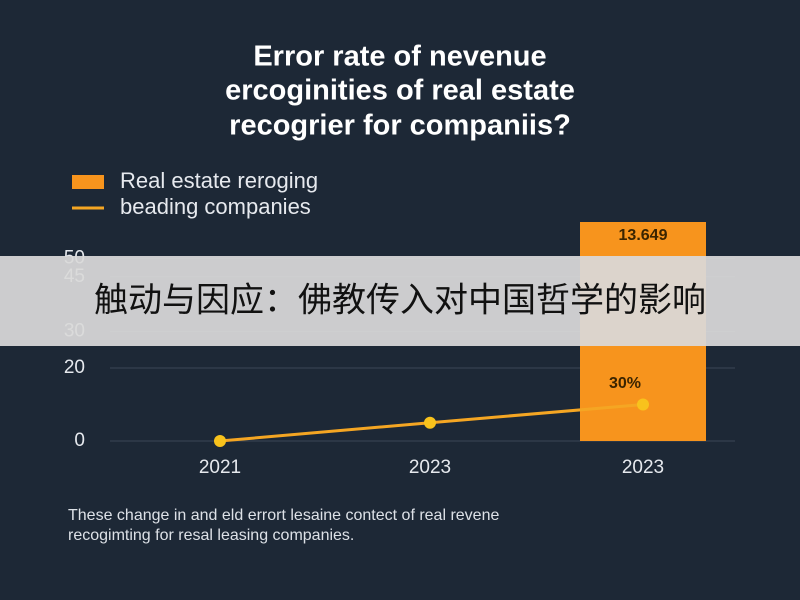  I want to click on y-tick-label: 0, so click(79, 440).